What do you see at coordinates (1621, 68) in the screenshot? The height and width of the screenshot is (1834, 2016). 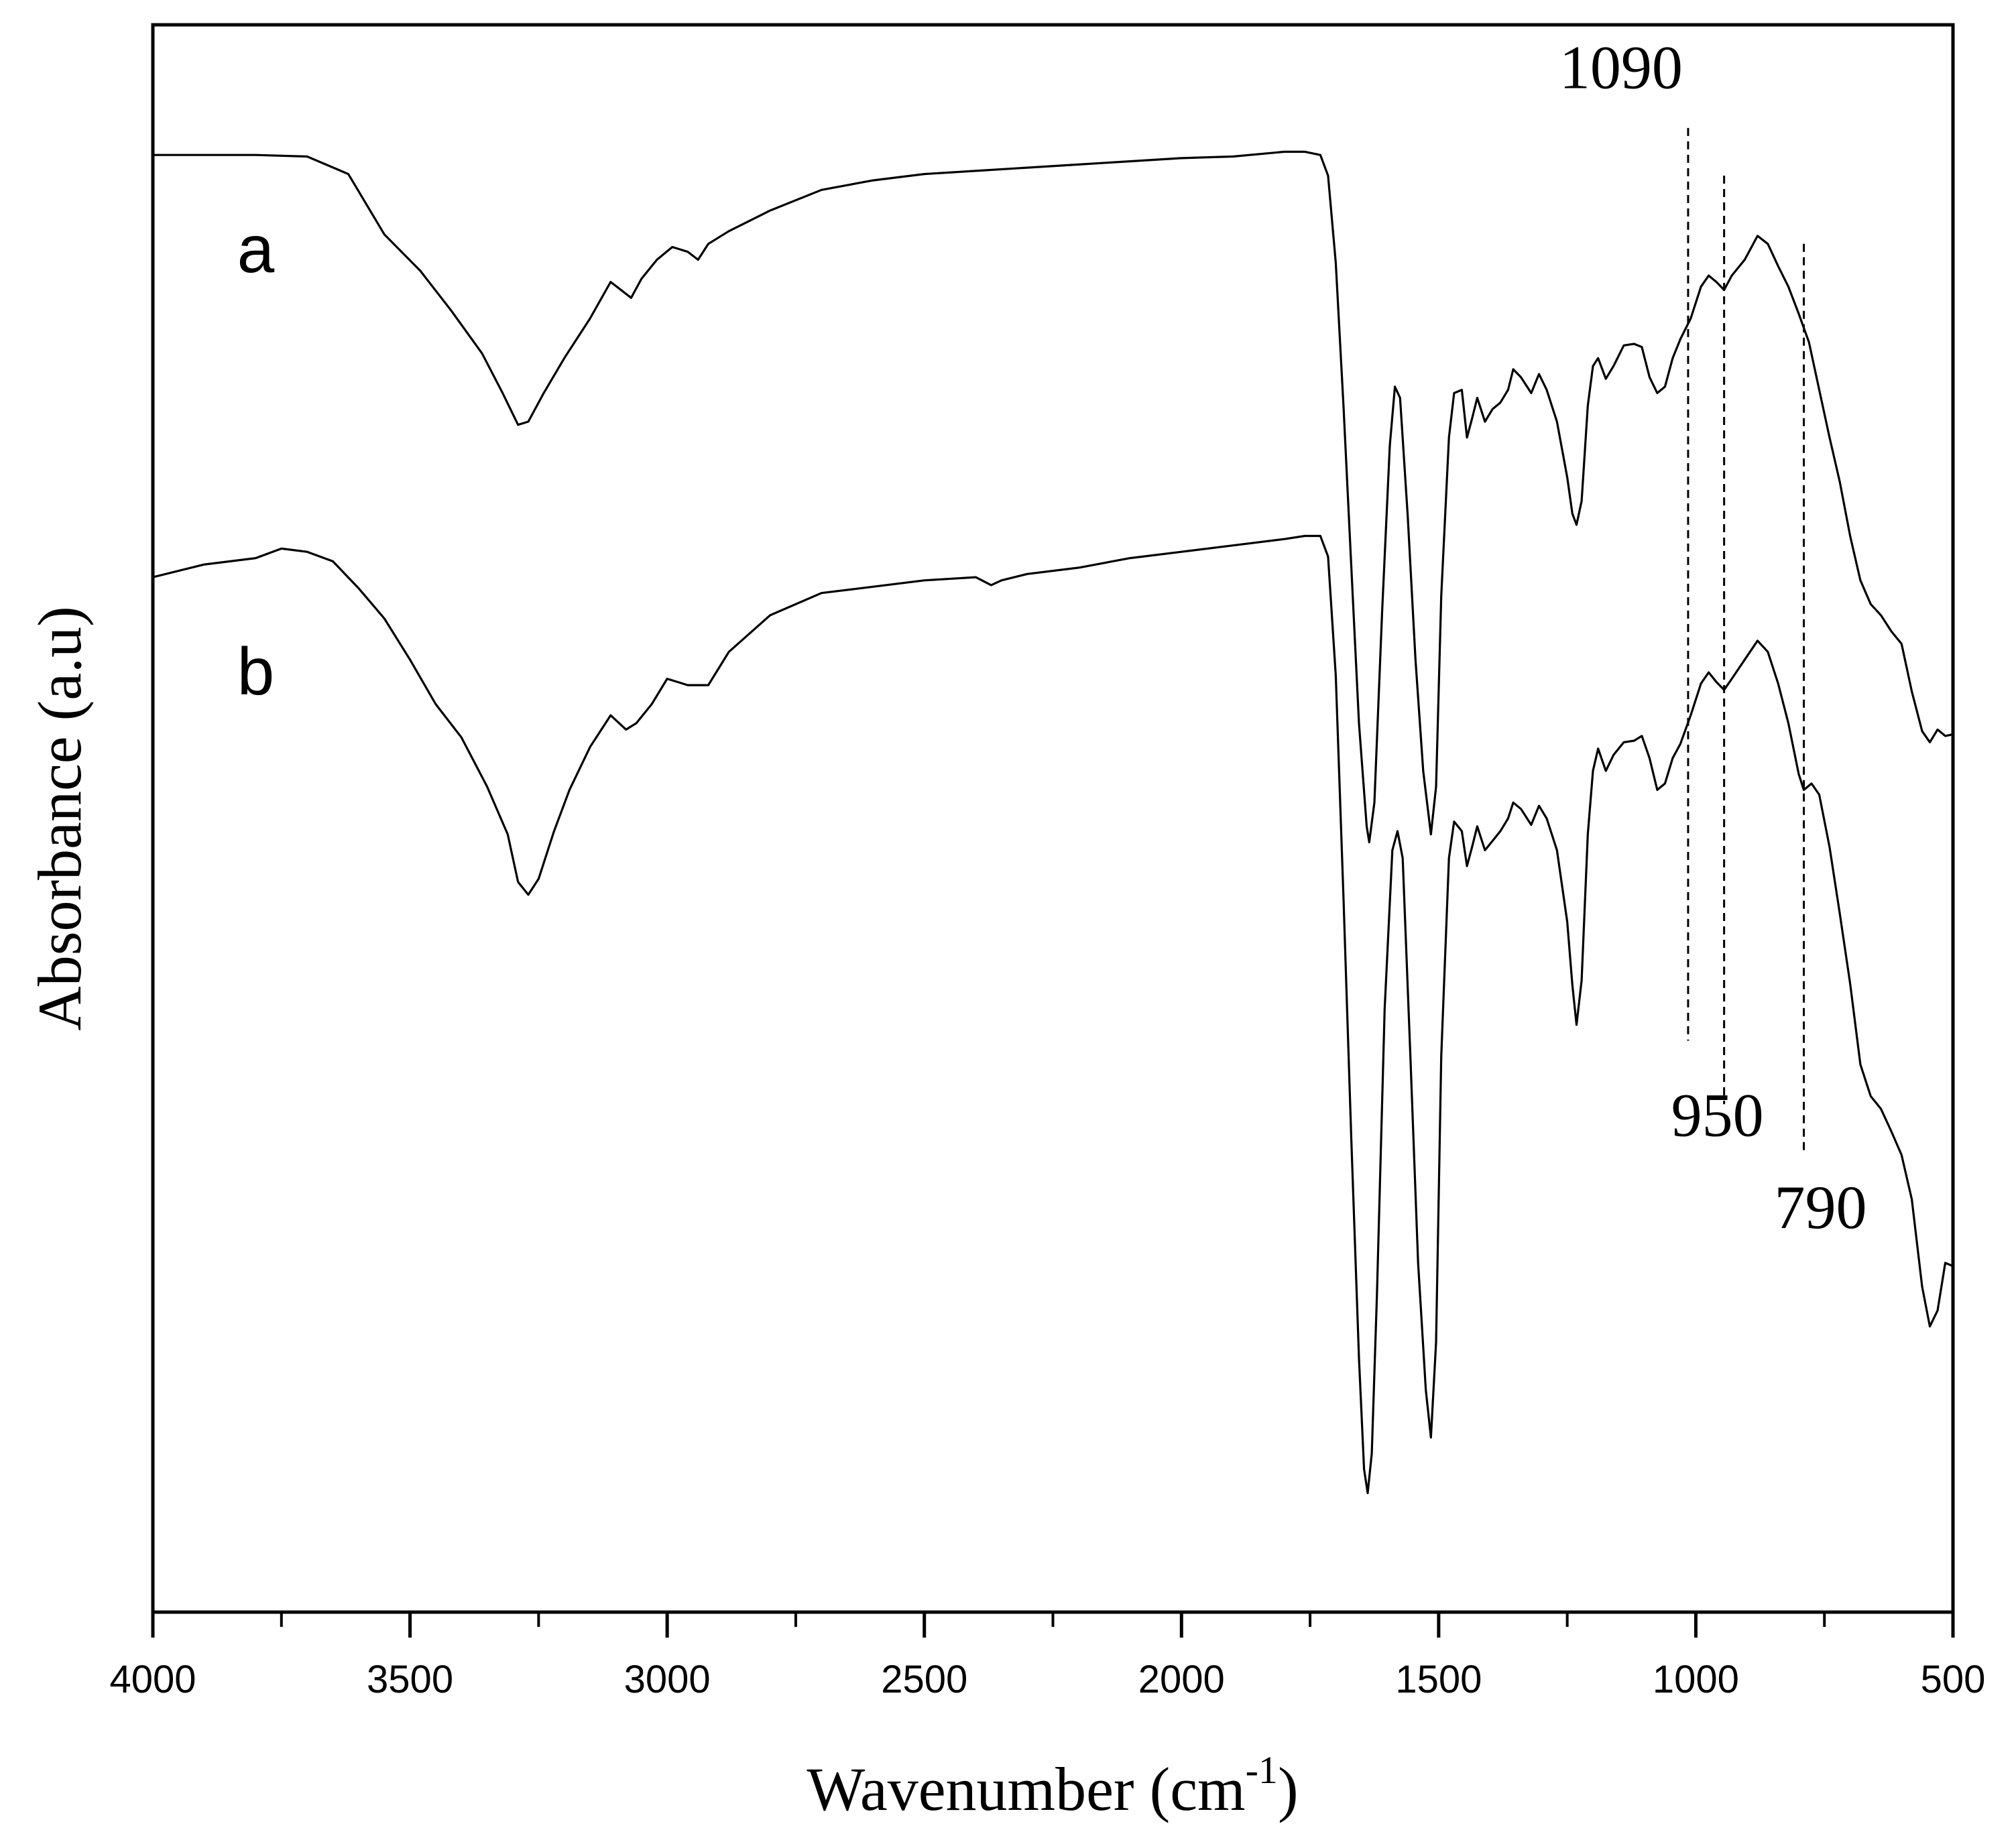 I see `annotation-label-1090: 1090` at bounding box center [1621, 68].